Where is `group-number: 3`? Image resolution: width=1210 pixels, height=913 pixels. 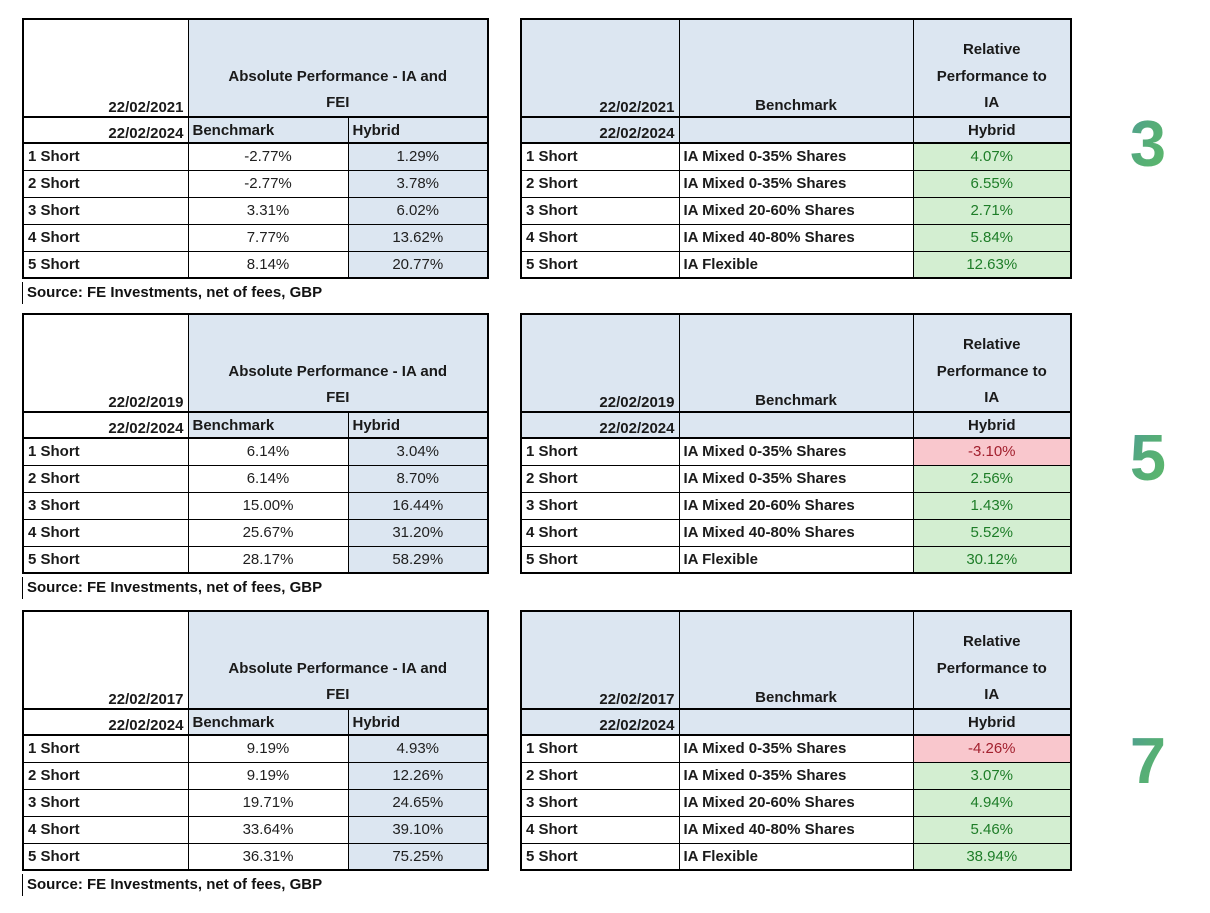
group-number: 3 is located at coordinates (1148, 143).